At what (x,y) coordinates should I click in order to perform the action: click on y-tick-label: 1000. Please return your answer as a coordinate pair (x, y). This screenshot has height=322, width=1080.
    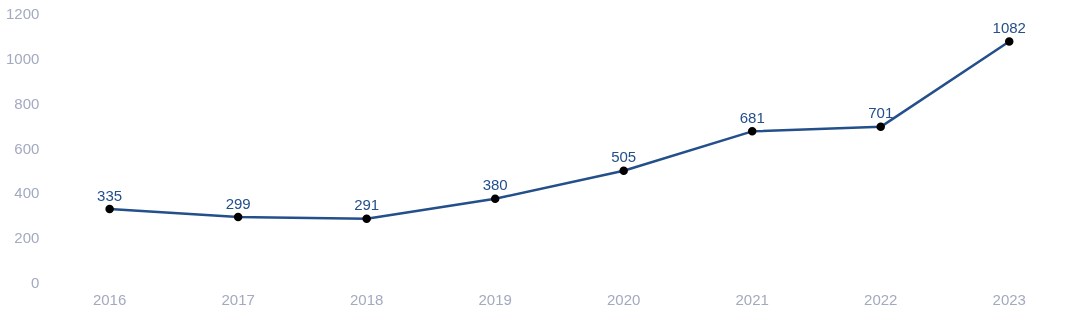
    Looking at the image, I should click on (22, 58).